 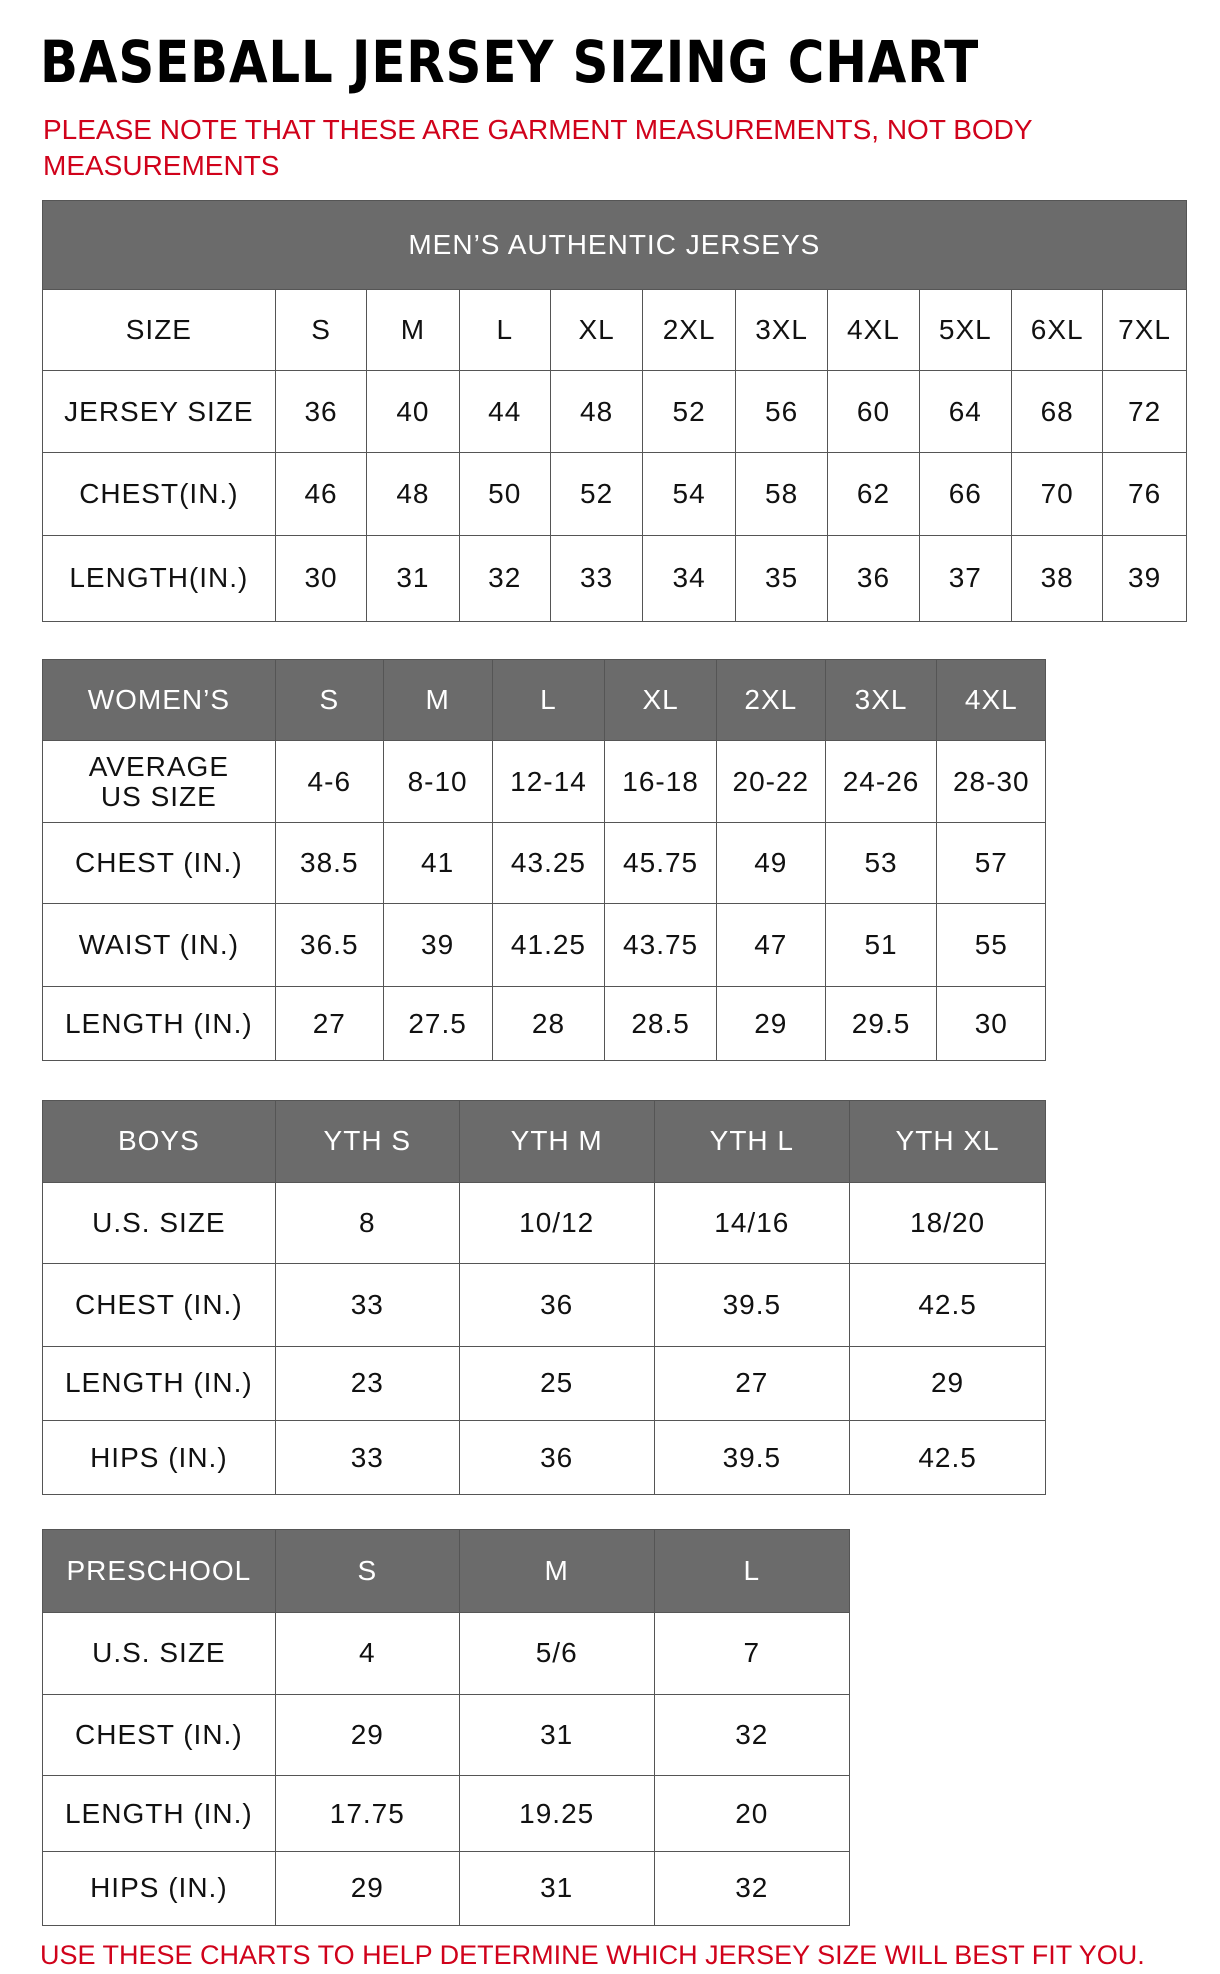 What do you see at coordinates (751, 1571) in the screenshot?
I see `header-cell: L` at bounding box center [751, 1571].